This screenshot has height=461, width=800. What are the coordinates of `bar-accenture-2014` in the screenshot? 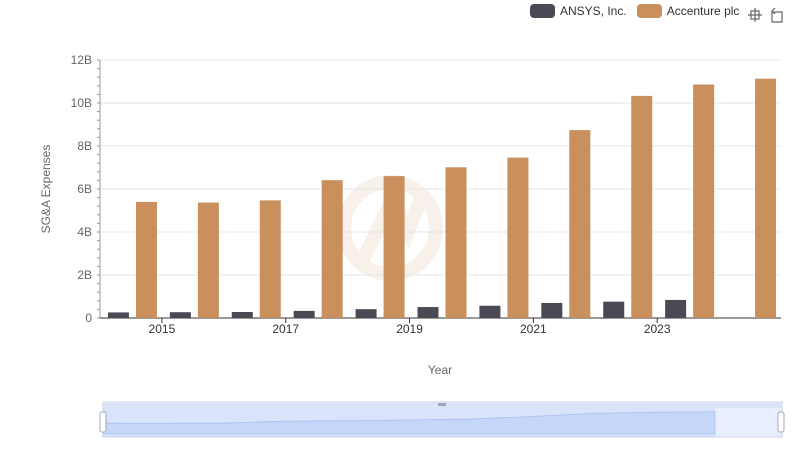 It's located at (146, 259).